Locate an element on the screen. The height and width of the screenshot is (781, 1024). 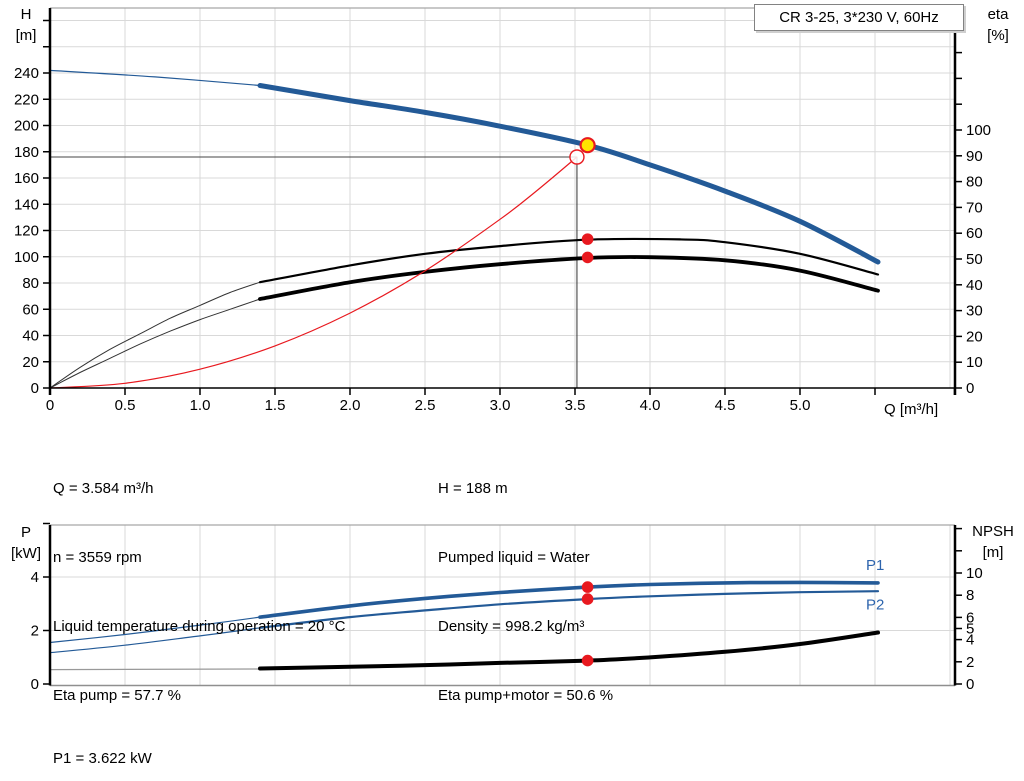
info-line-p1: P1 = 3.622 kW is located at coordinates (102, 758).